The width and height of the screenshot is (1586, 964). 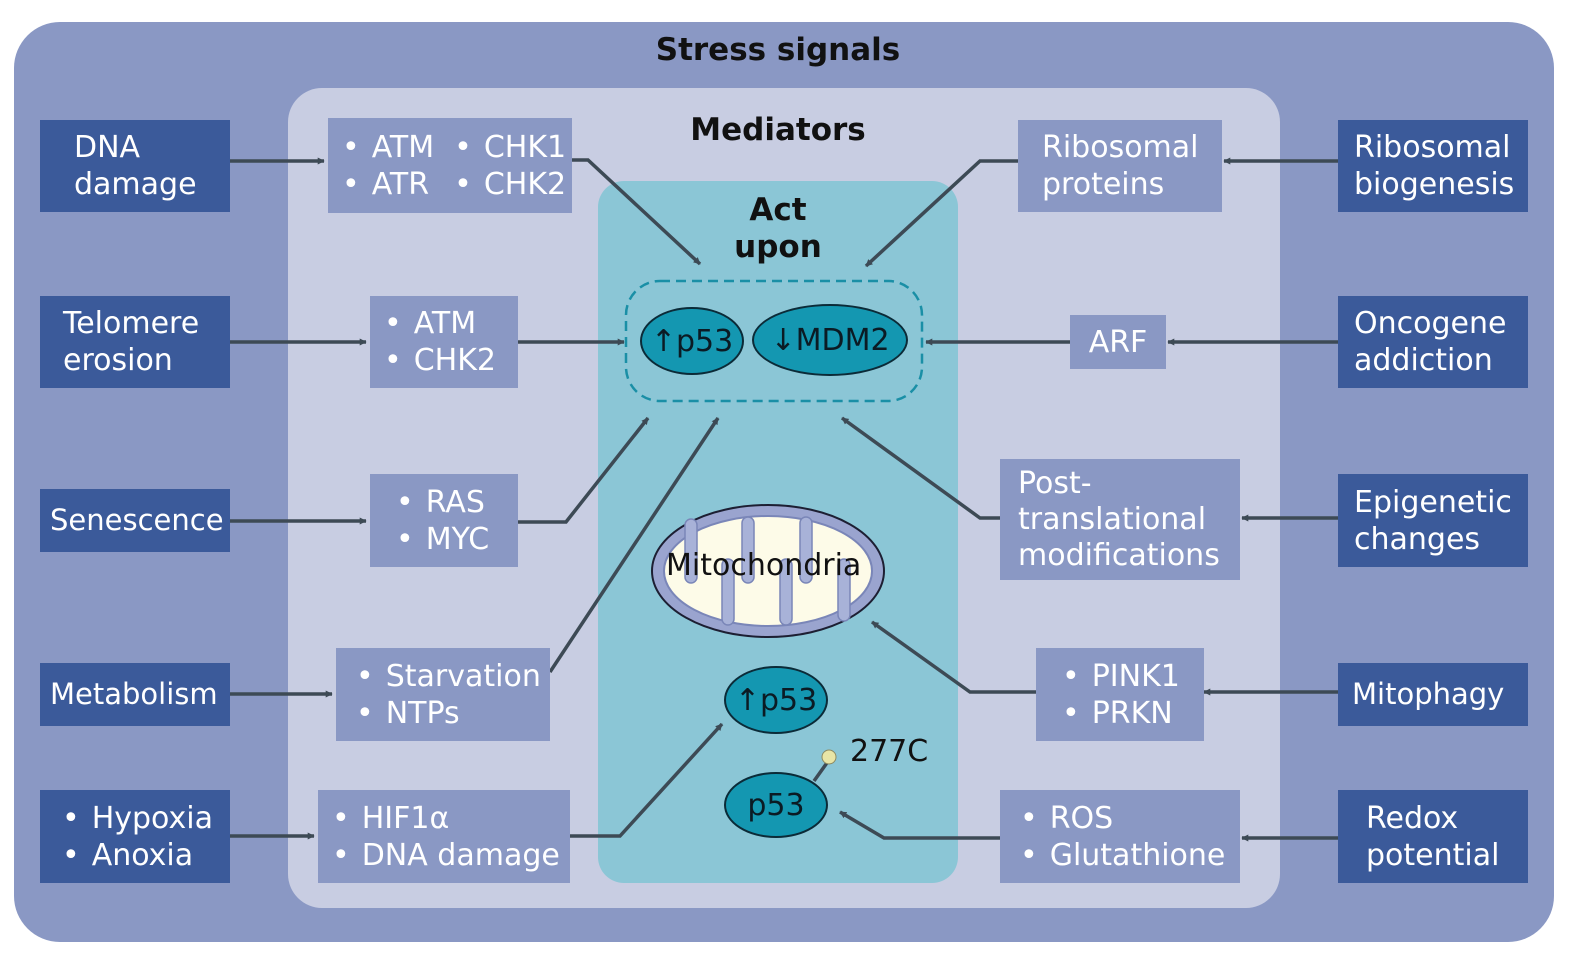 What do you see at coordinates (388, 184) in the screenshot?
I see `bullet-item: ATR` at bounding box center [388, 184].